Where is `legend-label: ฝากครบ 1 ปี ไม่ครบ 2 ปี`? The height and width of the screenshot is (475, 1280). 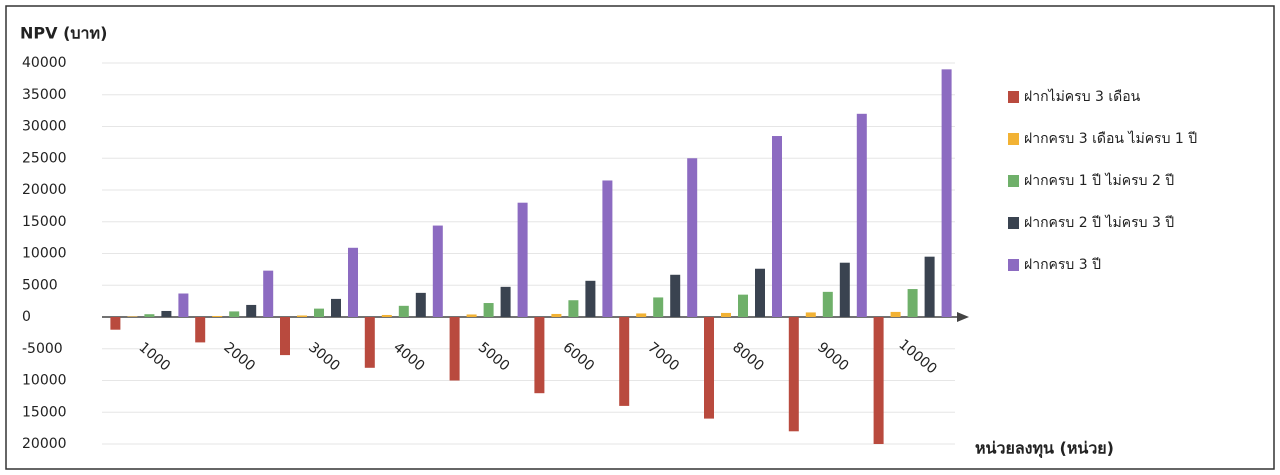
legend-label: ฝากครบ 1 ปี ไม่ครบ 2 ปี is located at coordinates (1099, 180).